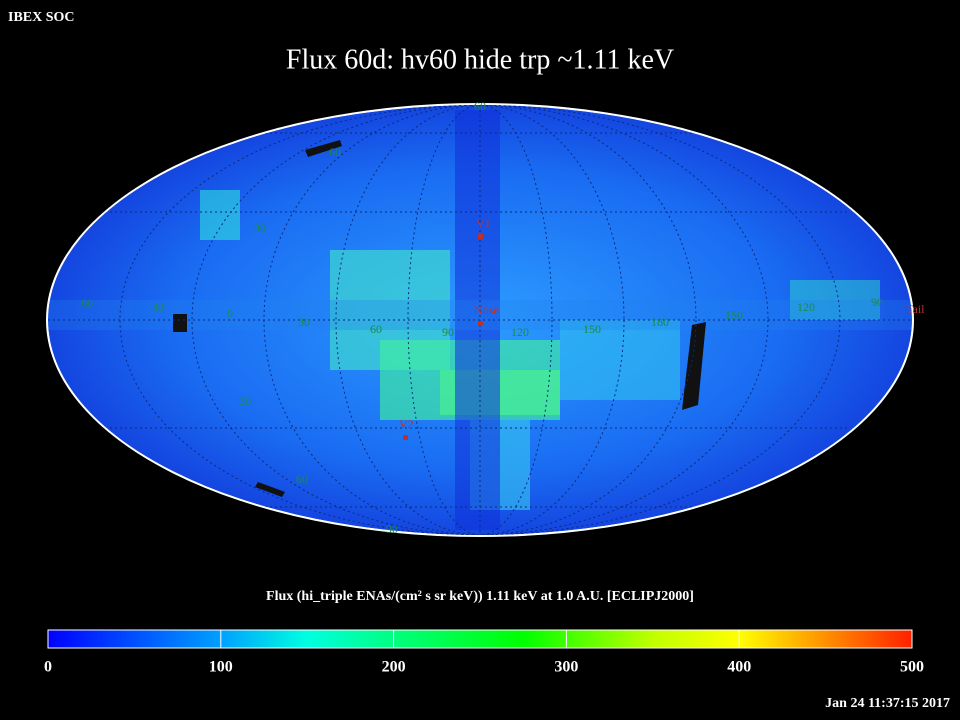 The height and width of the screenshot is (720, 960). Describe the element at coordinates (406, 424) in the screenshot. I see `marker-label: V2` at that location.